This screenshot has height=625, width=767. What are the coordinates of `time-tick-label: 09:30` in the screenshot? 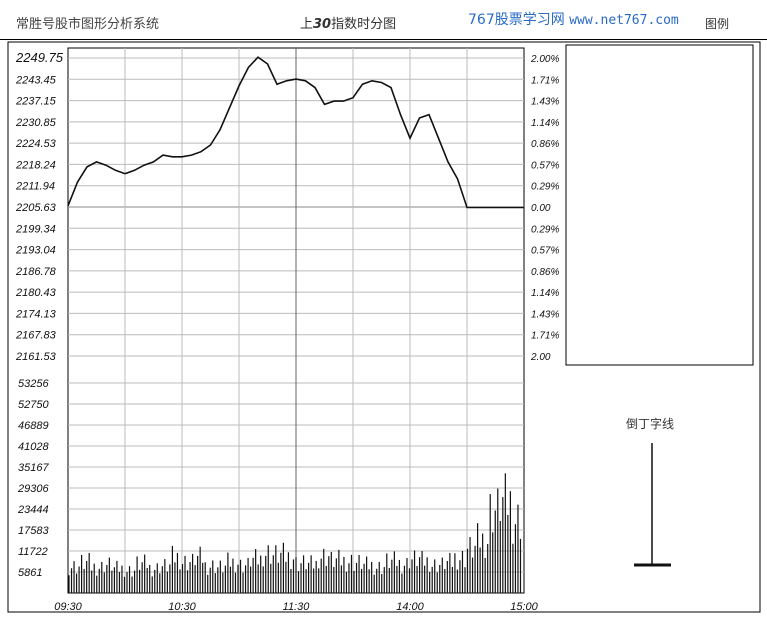 It's located at (68, 607).